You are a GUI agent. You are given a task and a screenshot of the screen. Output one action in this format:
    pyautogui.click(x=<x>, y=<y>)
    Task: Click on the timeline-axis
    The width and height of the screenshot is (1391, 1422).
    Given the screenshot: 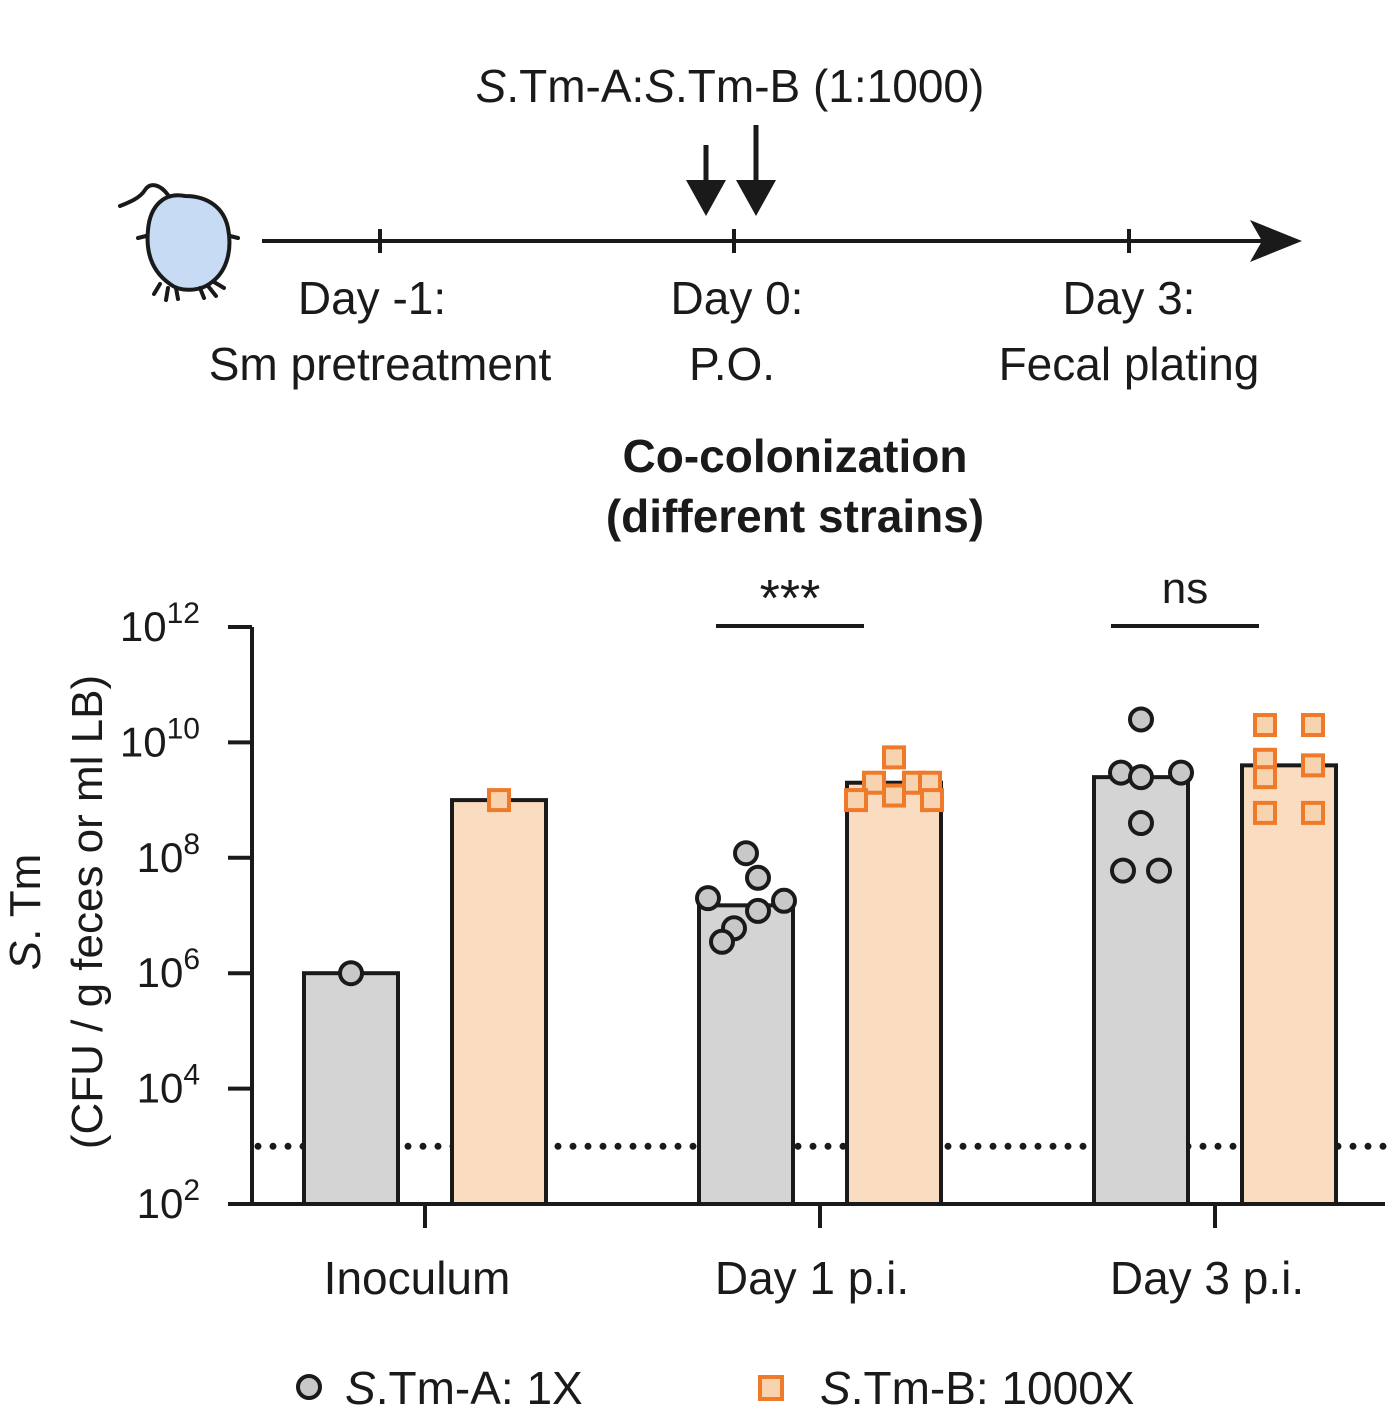 What is the action you would take?
    pyautogui.click(x=782, y=241)
    